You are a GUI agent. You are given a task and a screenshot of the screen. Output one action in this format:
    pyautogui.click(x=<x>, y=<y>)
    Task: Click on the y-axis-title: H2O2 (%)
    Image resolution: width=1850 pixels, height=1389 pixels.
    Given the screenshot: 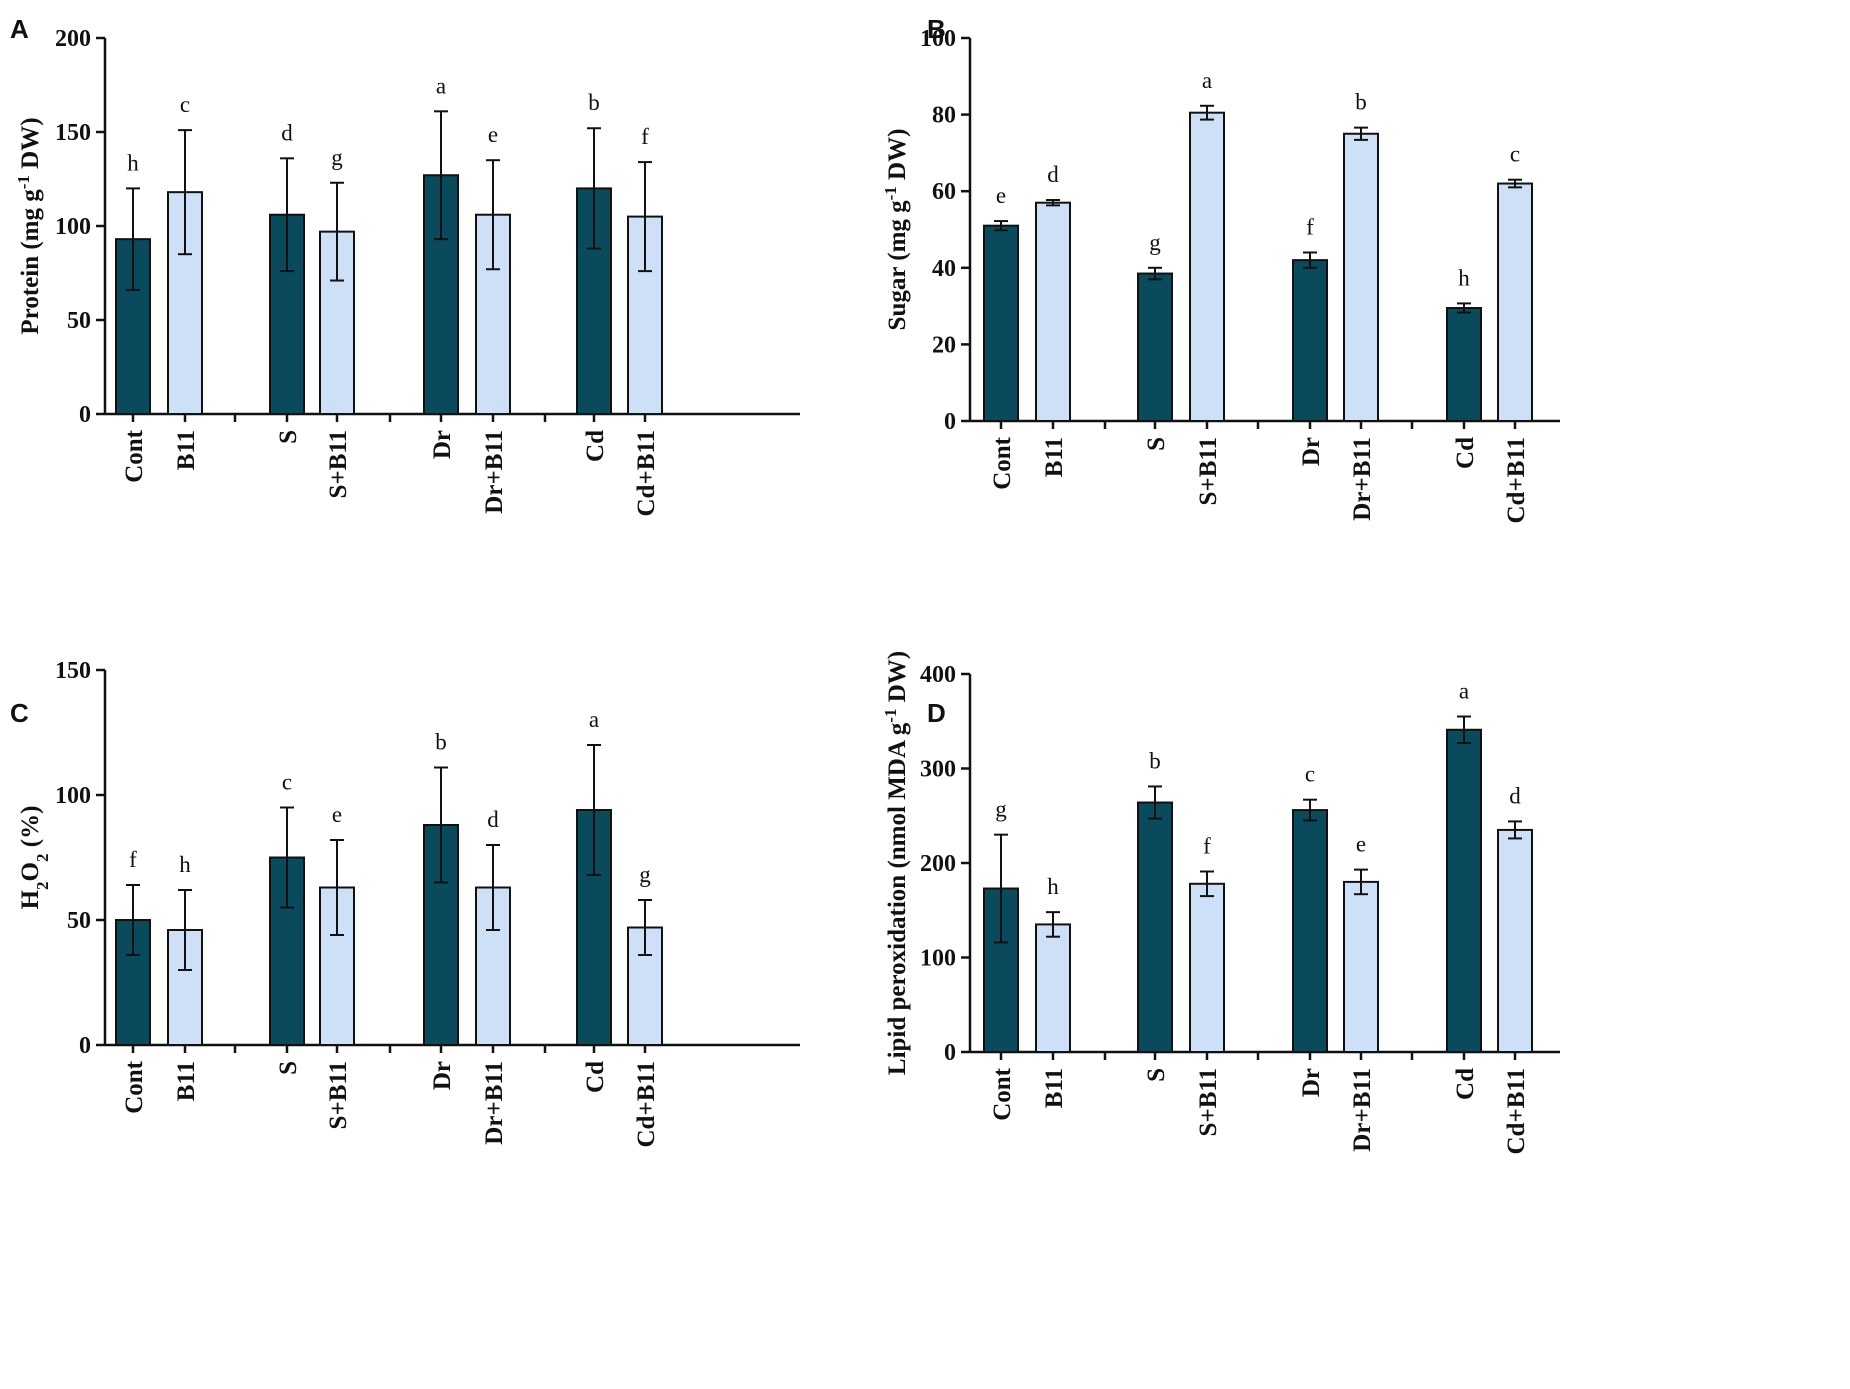 What is the action you would take?
    pyautogui.click(x=34, y=858)
    